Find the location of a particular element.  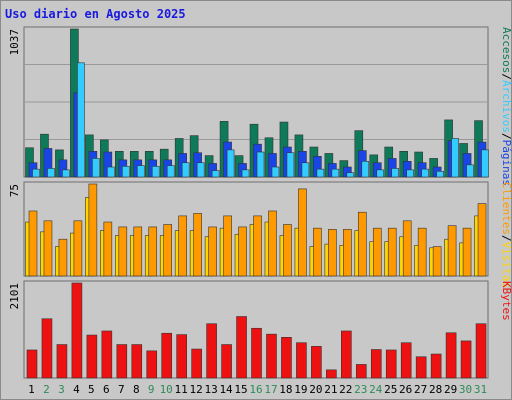

legend: KBytes is located at coordinates (506, 301).